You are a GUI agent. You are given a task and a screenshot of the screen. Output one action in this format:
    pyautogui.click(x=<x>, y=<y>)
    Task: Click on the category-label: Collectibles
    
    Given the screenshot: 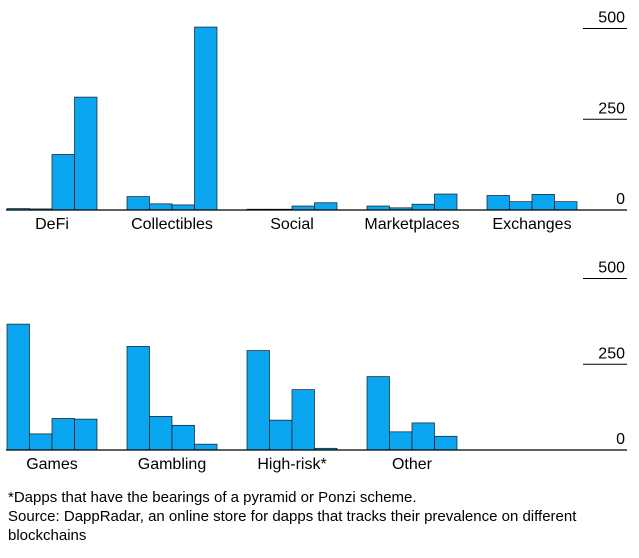 What is the action you would take?
    pyautogui.click(x=172, y=224)
    